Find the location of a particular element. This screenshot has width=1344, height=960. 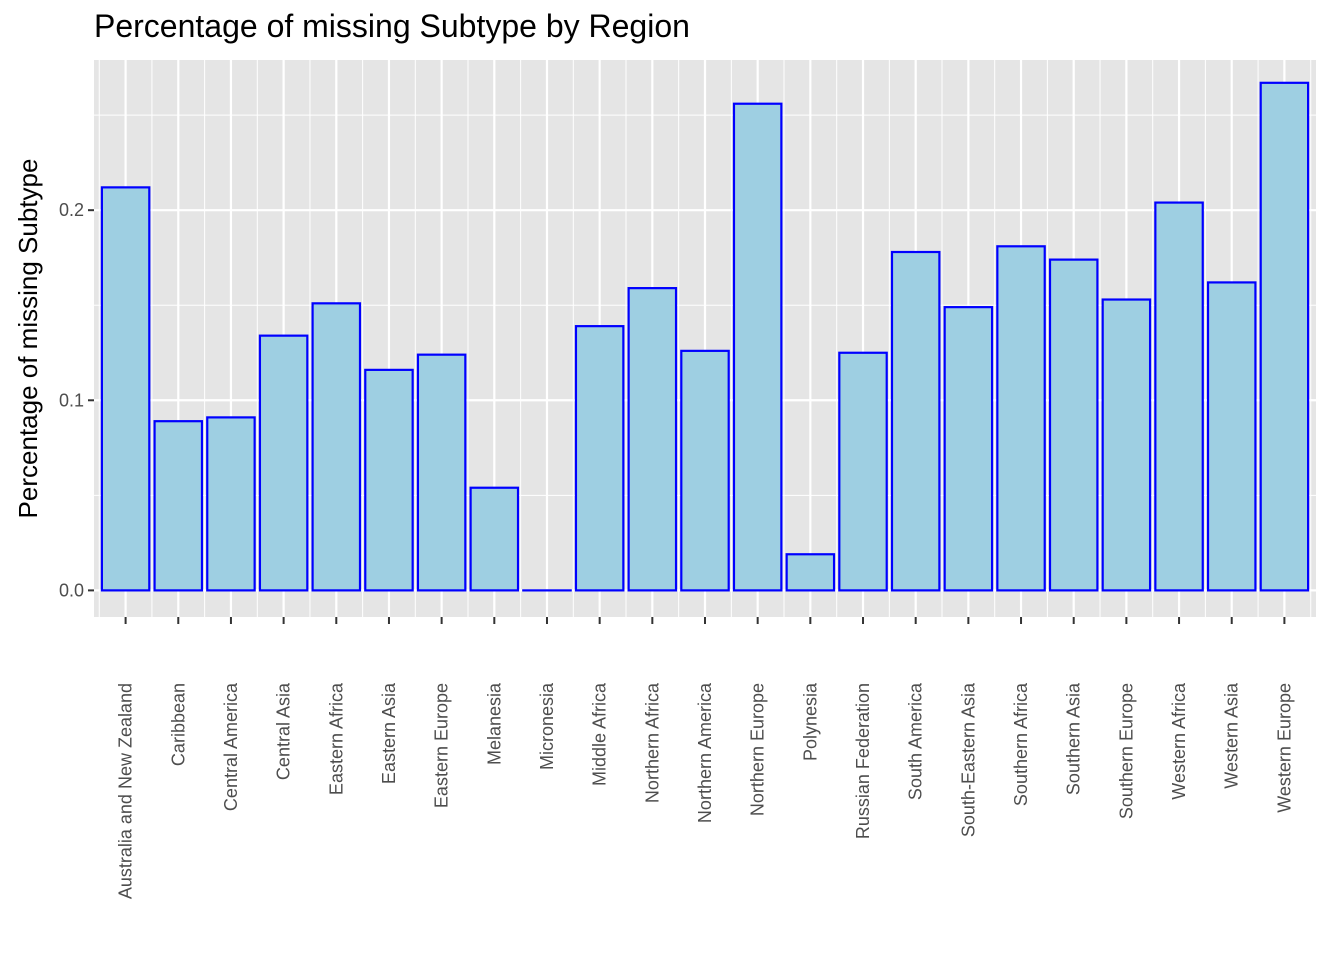

x-tick-label: Western Africa is located at coordinates (1179, 741).